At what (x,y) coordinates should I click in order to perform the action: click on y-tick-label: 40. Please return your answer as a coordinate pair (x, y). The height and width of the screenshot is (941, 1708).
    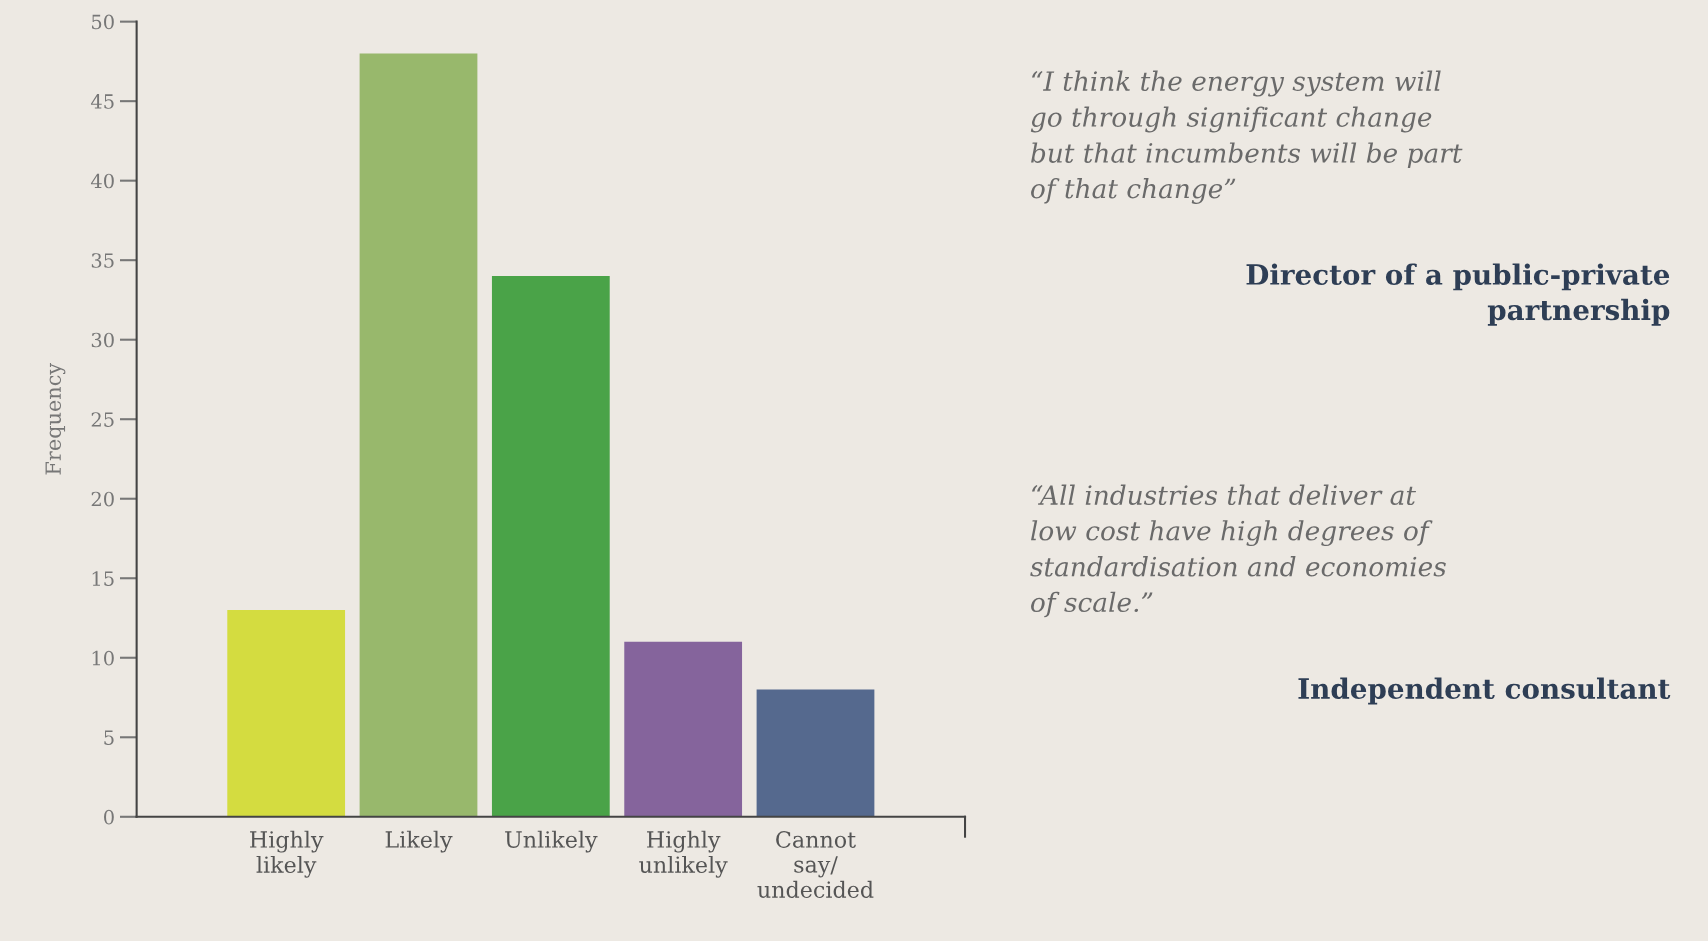
    Looking at the image, I should click on (102, 181).